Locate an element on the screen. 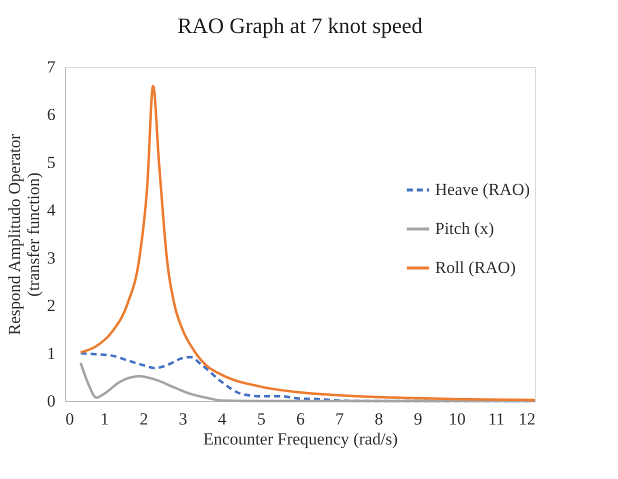 This screenshot has width=618, height=479. x-tick-label: 5 is located at coordinates (261, 419).